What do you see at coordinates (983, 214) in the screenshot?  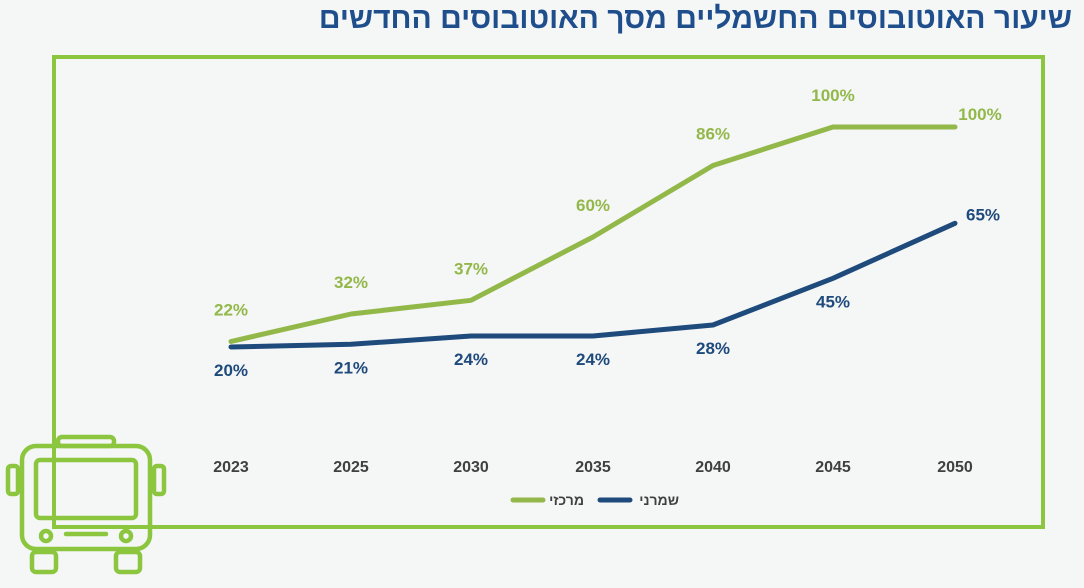 I see `data-label-conservative: 65%` at bounding box center [983, 214].